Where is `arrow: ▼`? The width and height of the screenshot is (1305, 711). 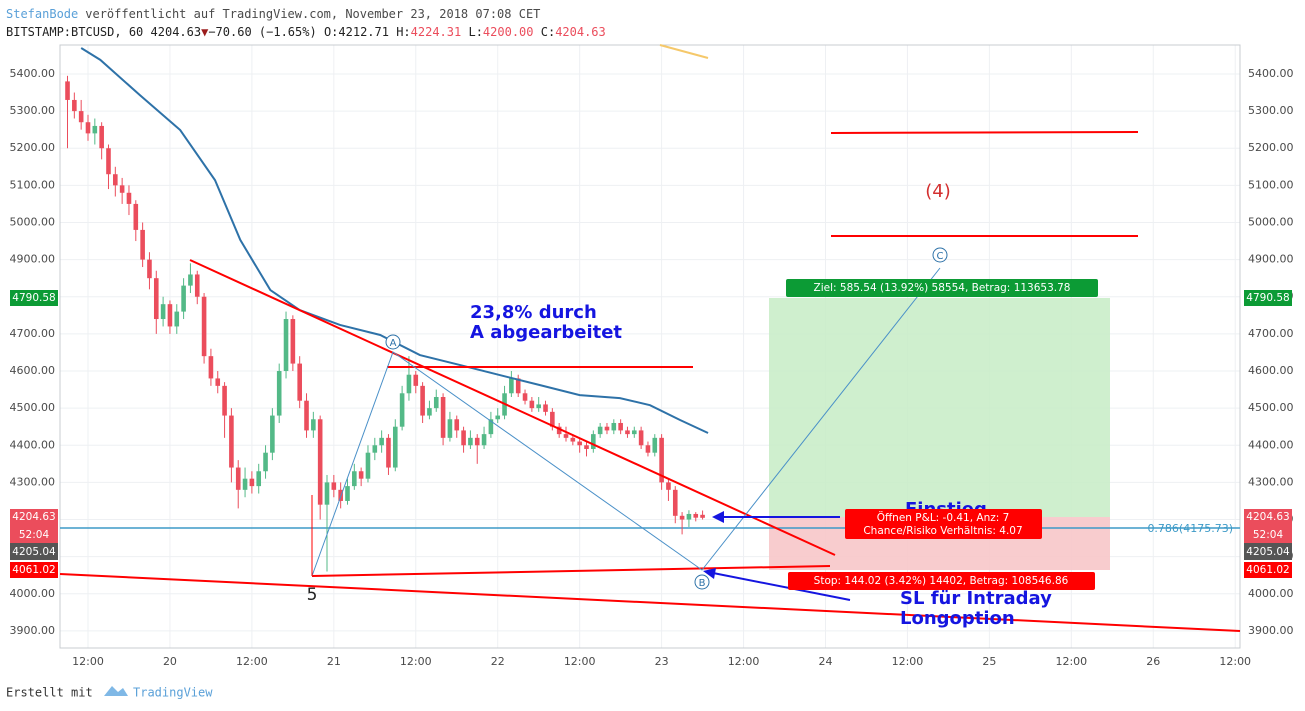 arrow: ▼ is located at coordinates (205, 32).